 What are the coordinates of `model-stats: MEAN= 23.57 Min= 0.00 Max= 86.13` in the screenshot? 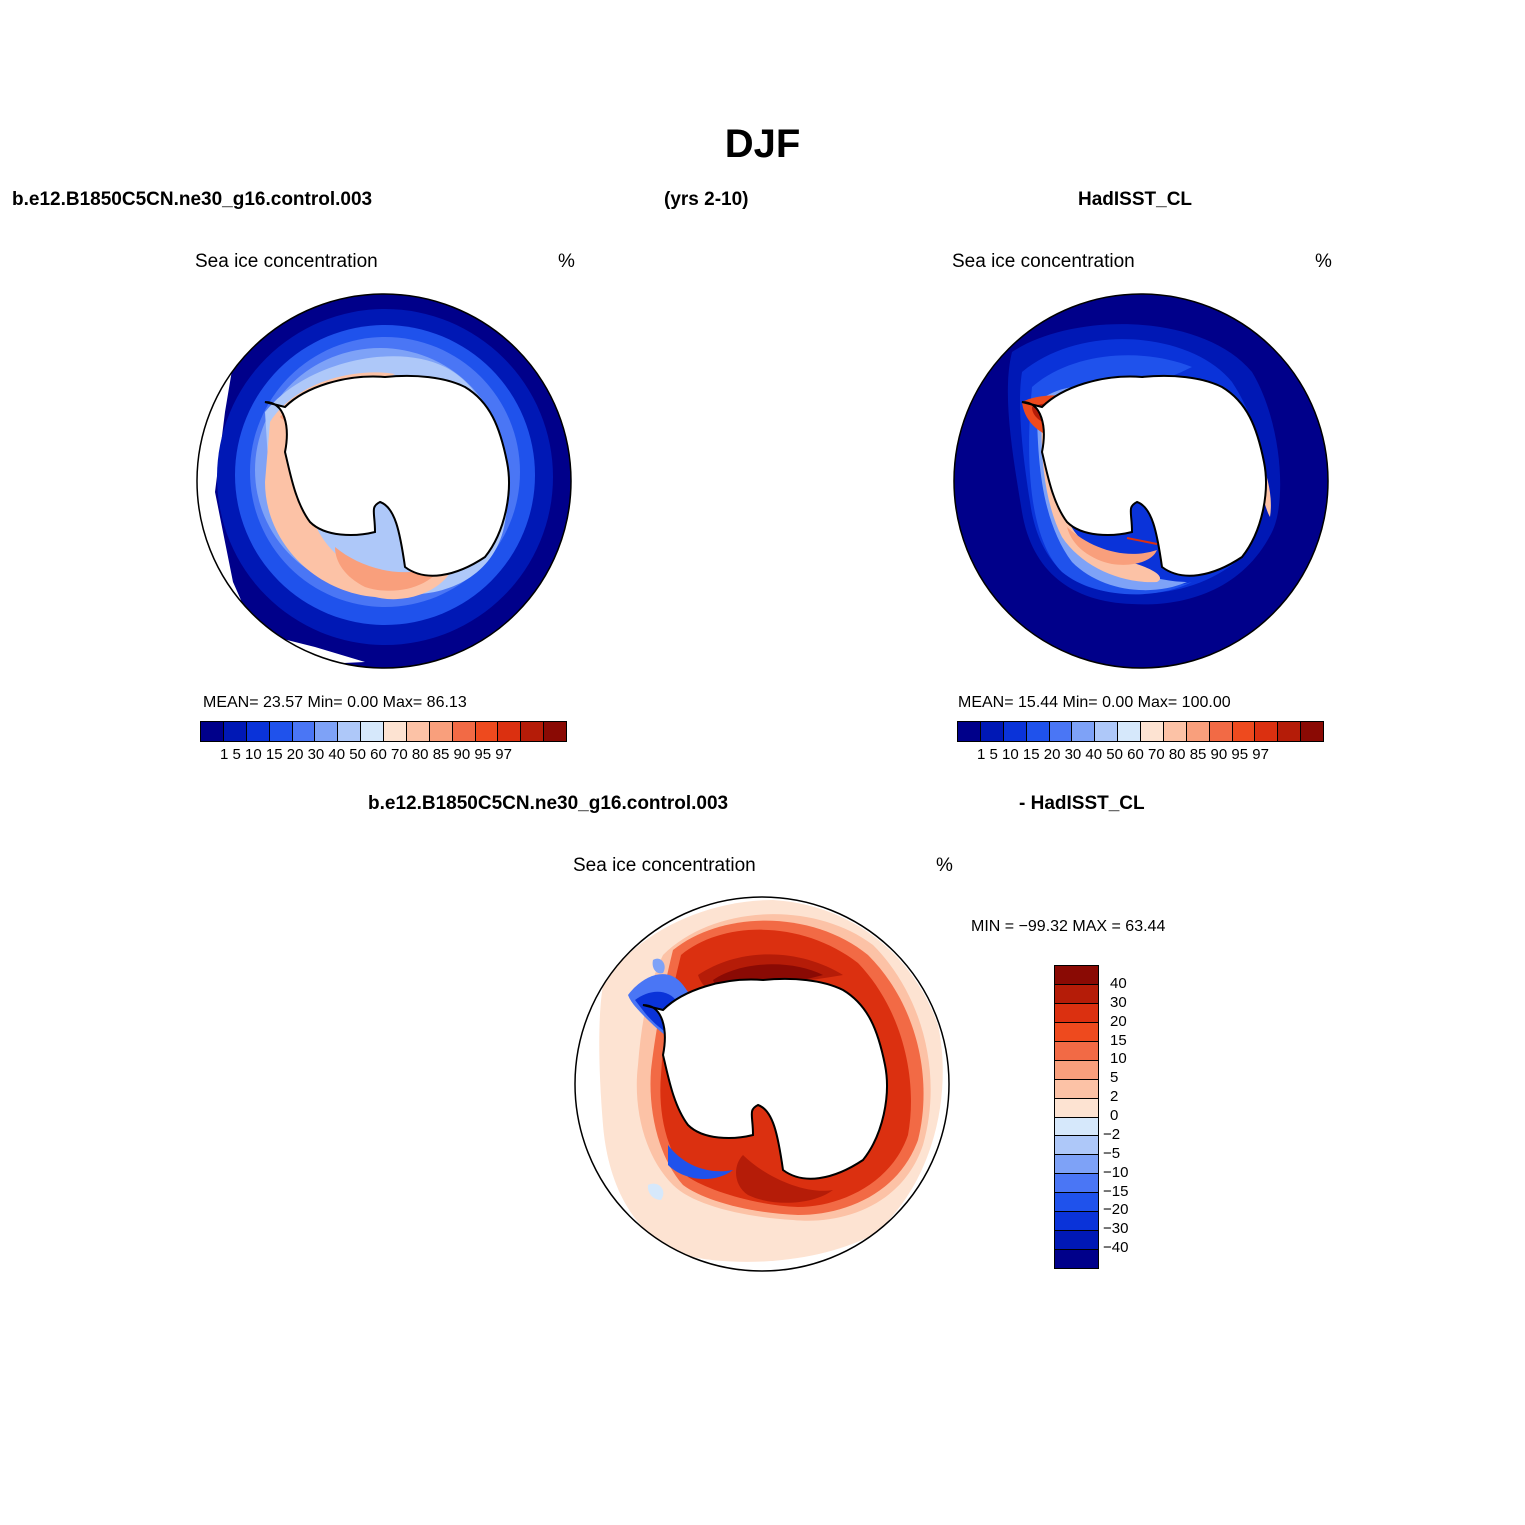 It's located at (335, 702).